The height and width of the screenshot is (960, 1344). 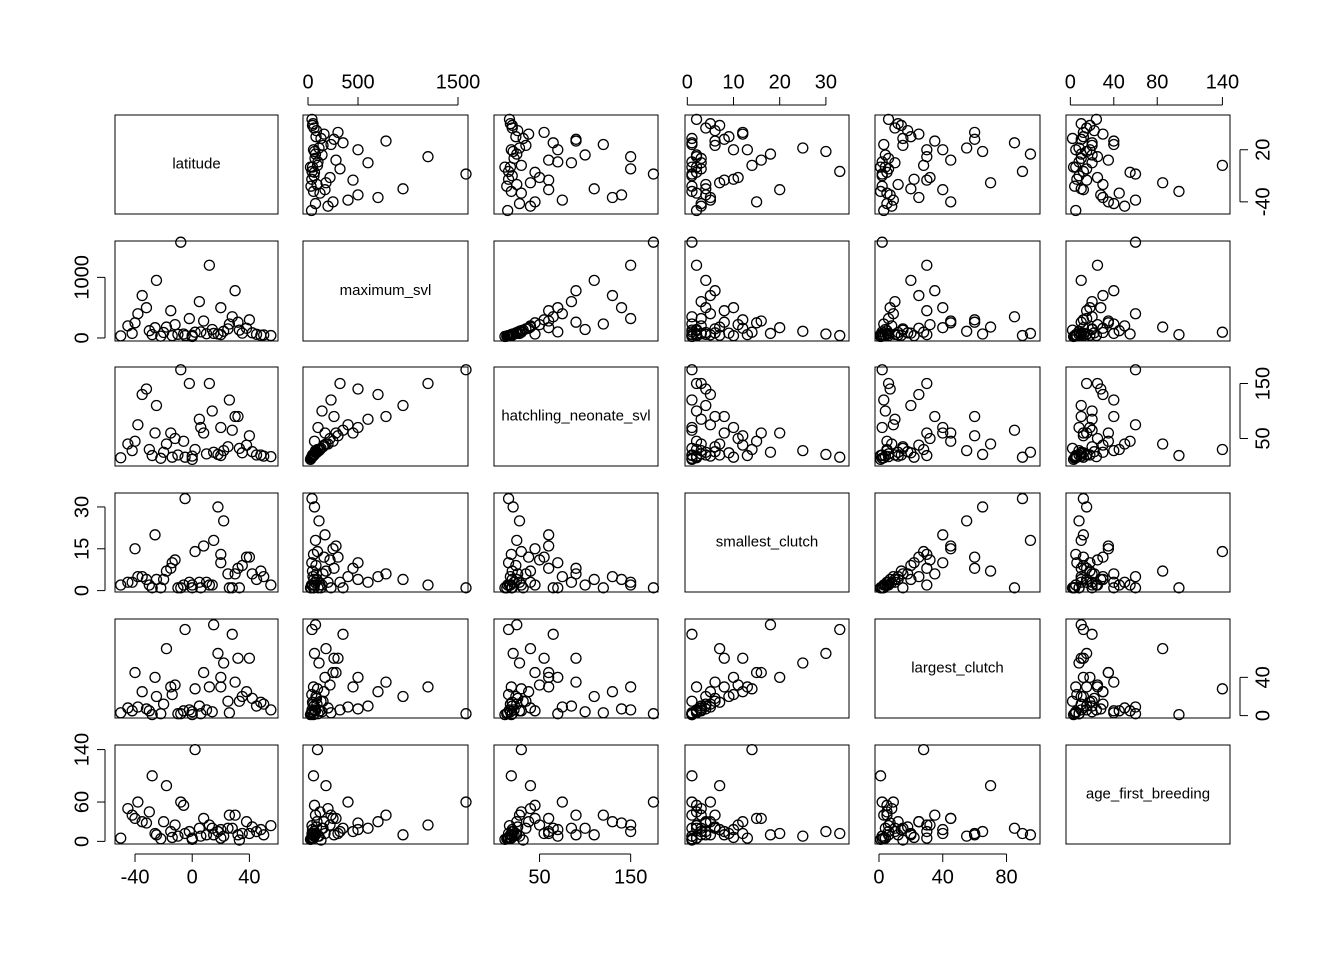 What do you see at coordinates (630, 877) in the screenshot?
I see `x-tick-label: 150` at bounding box center [630, 877].